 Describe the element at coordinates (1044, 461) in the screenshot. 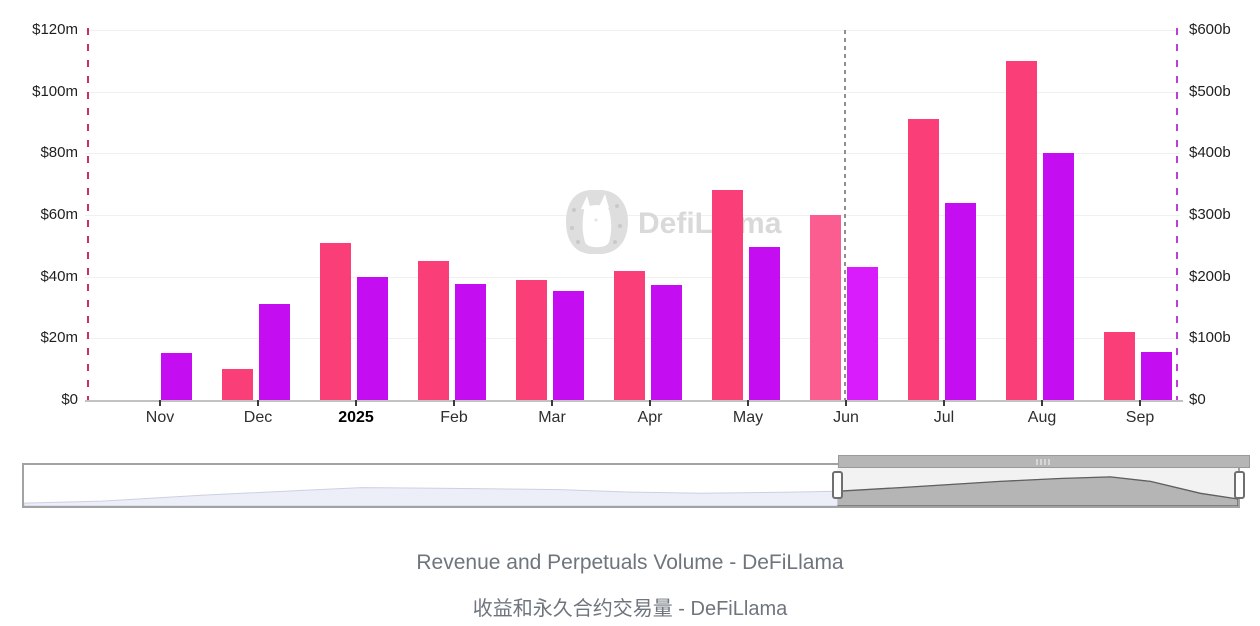

I see `navigator-selection-bar` at that location.